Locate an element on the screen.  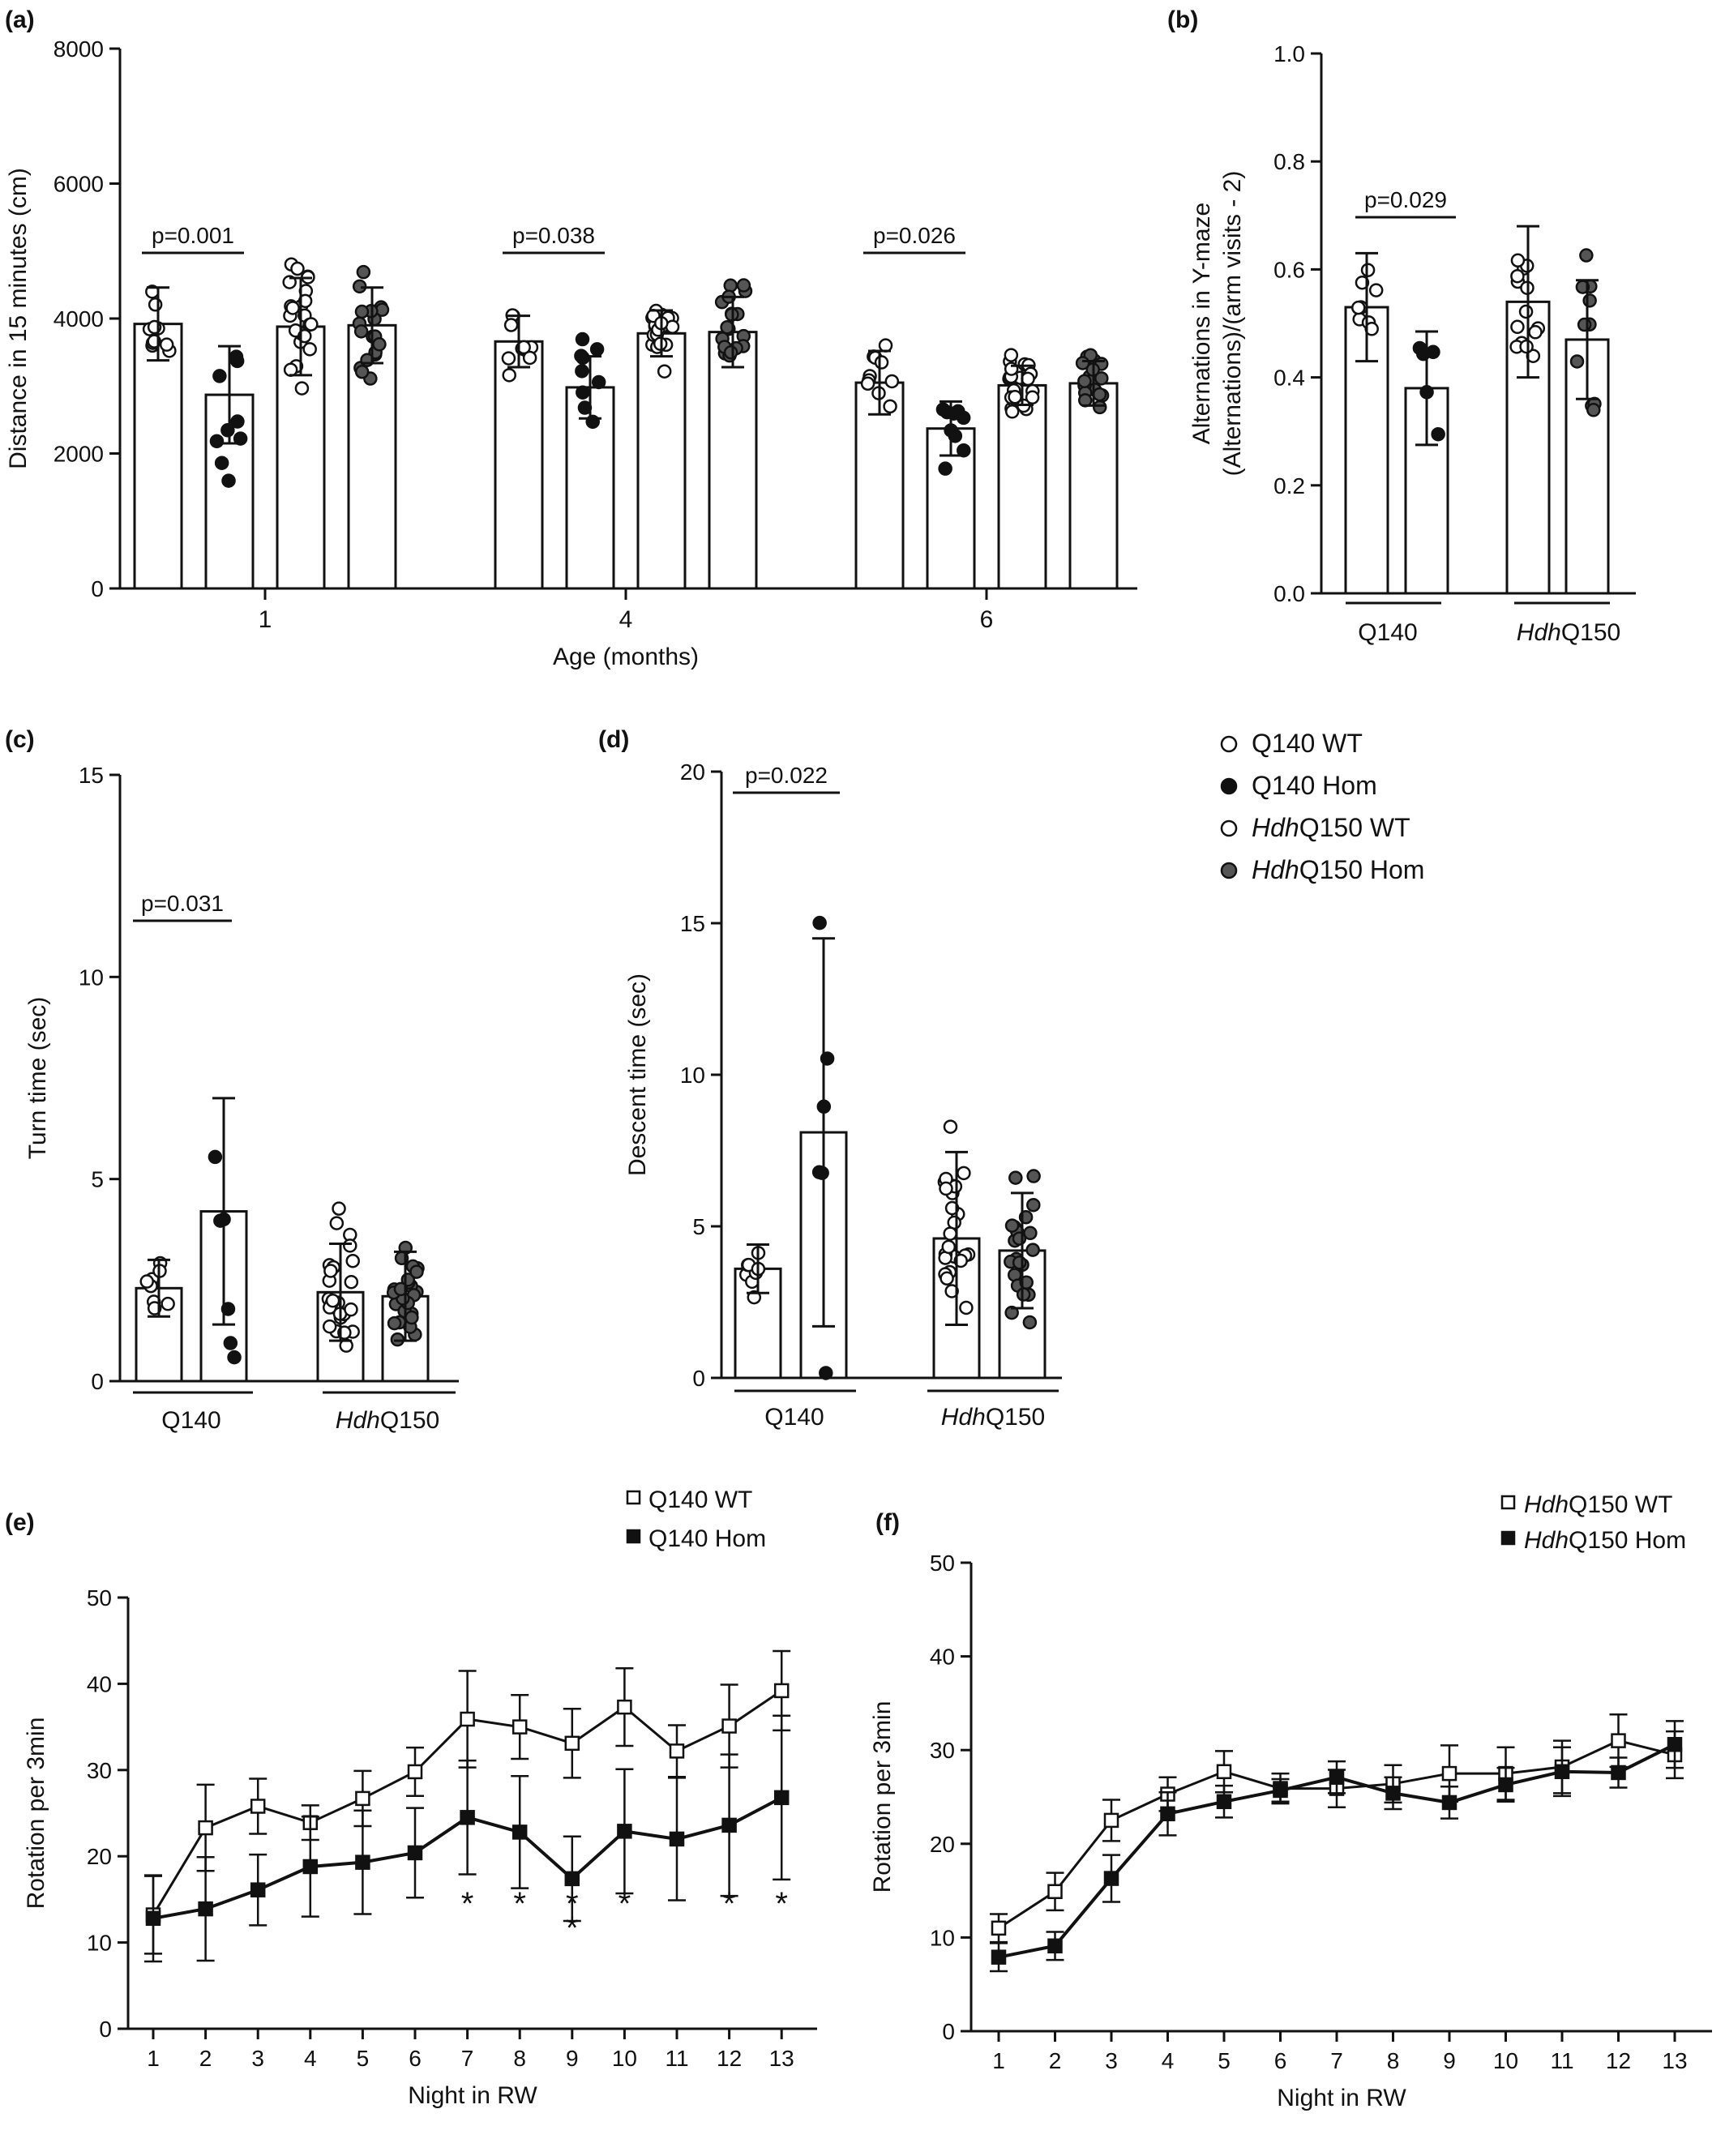
panel-f-x-tick-label: 12 is located at coordinates (1618, 2060).